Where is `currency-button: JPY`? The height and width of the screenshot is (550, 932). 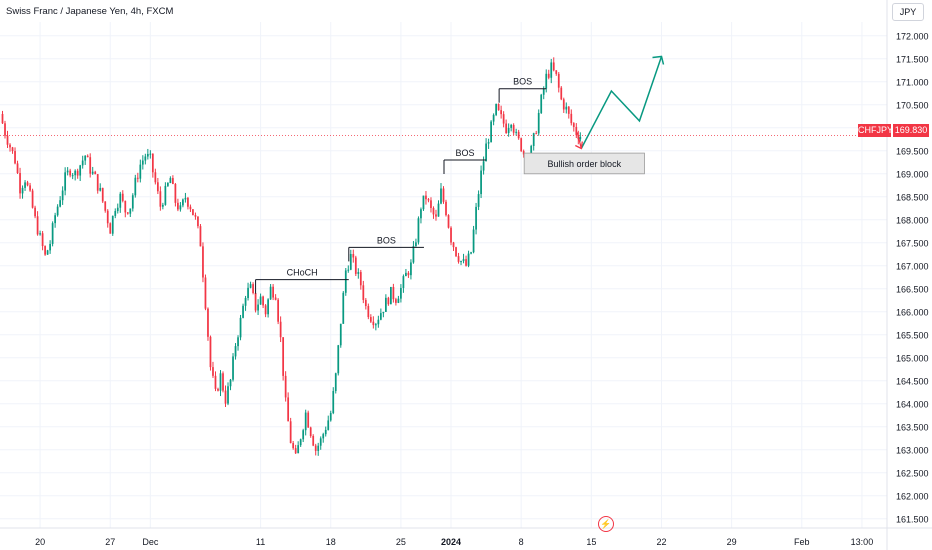
currency-button: JPY is located at coordinates (908, 12).